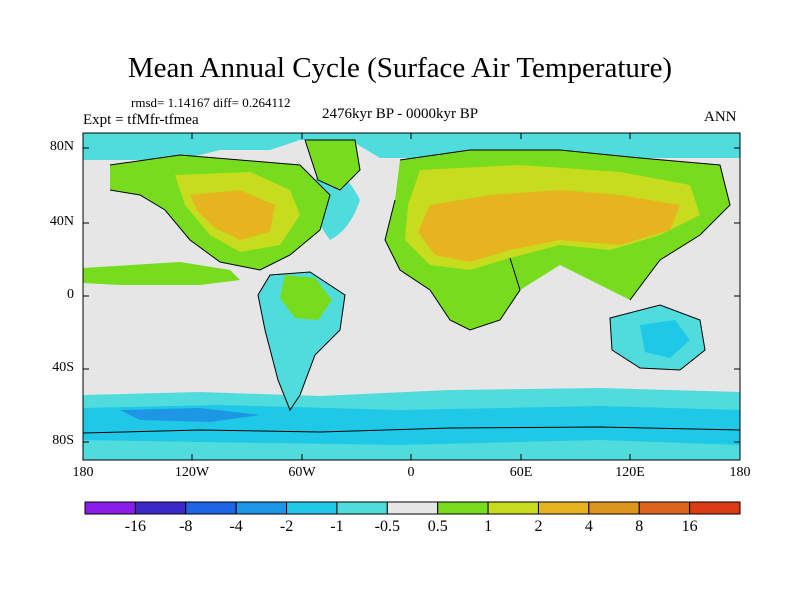 This screenshot has height=600, width=800. Describe the element at coordinates (211, 102) in the screenshot. I see `stats-text: rmsd= 1.14167 diff= 0.264112` at that location.